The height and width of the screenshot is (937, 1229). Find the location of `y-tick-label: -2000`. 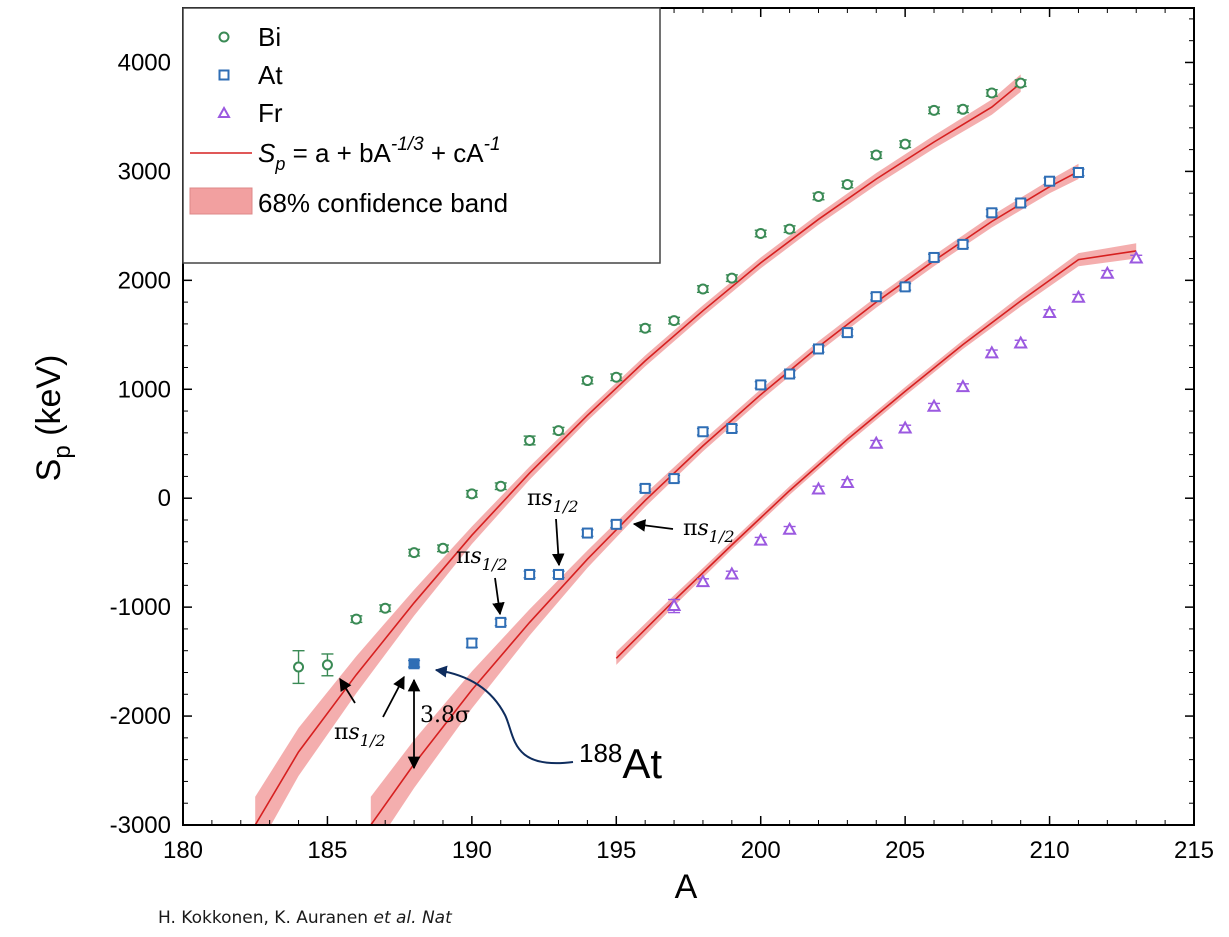

y-tick-label: -2000 is located at coordinates (140, 716).